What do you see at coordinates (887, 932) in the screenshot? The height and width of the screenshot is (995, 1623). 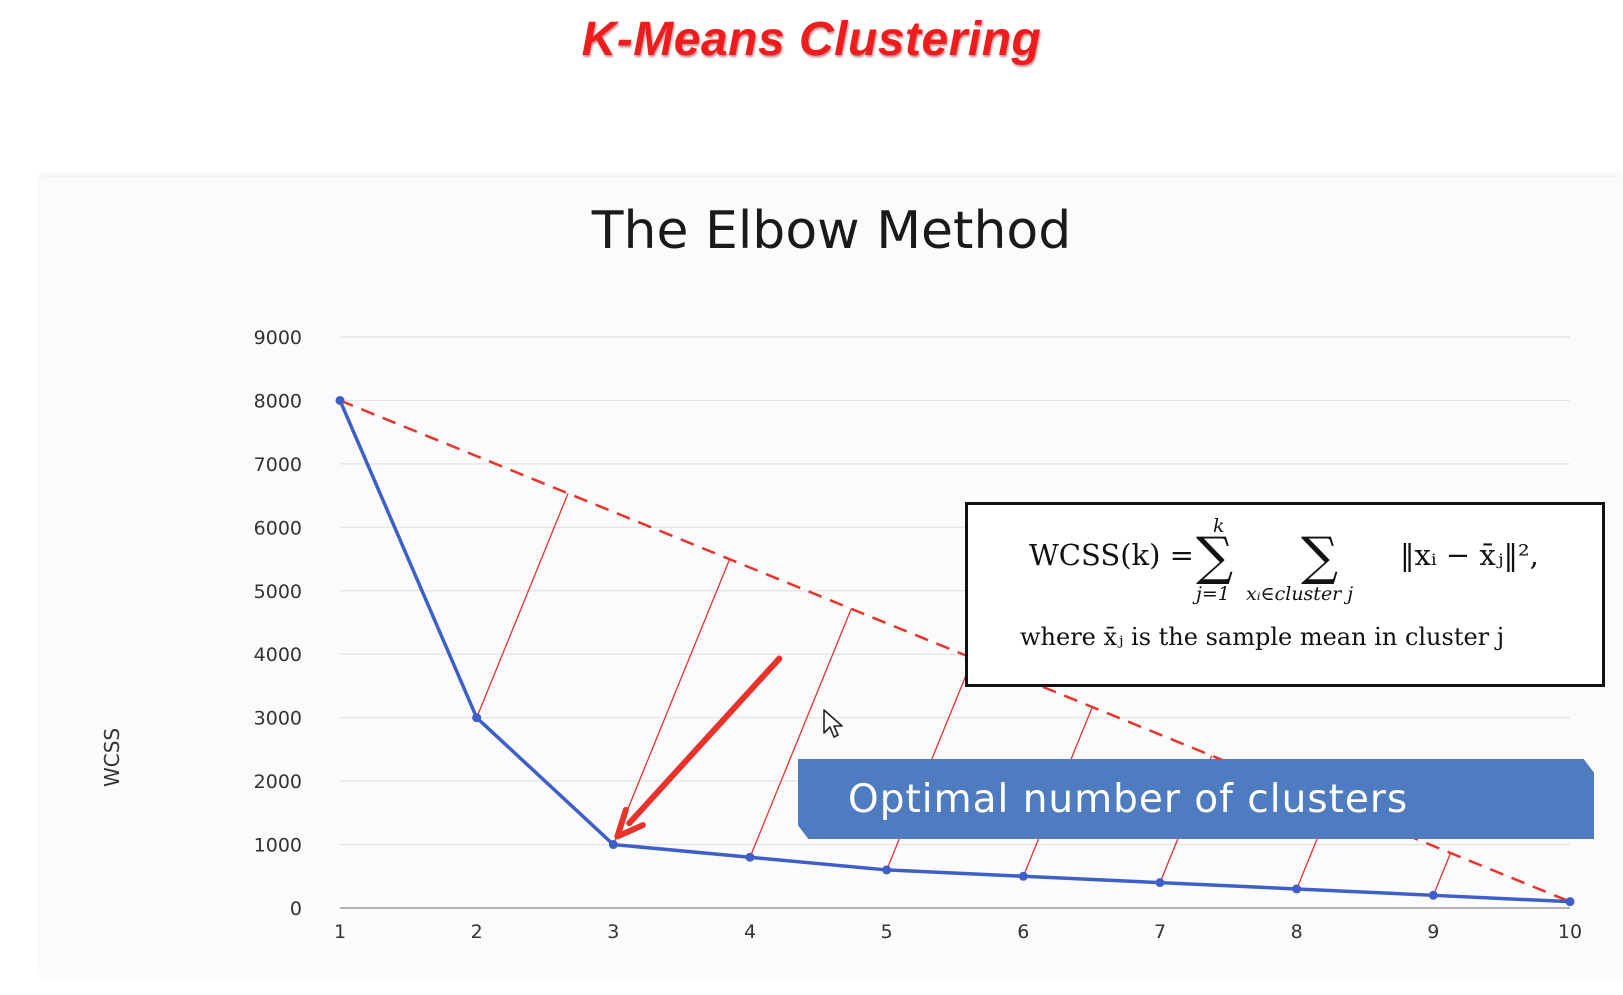 I see `x-tick-label: 5` at bounding box center [887, 932].